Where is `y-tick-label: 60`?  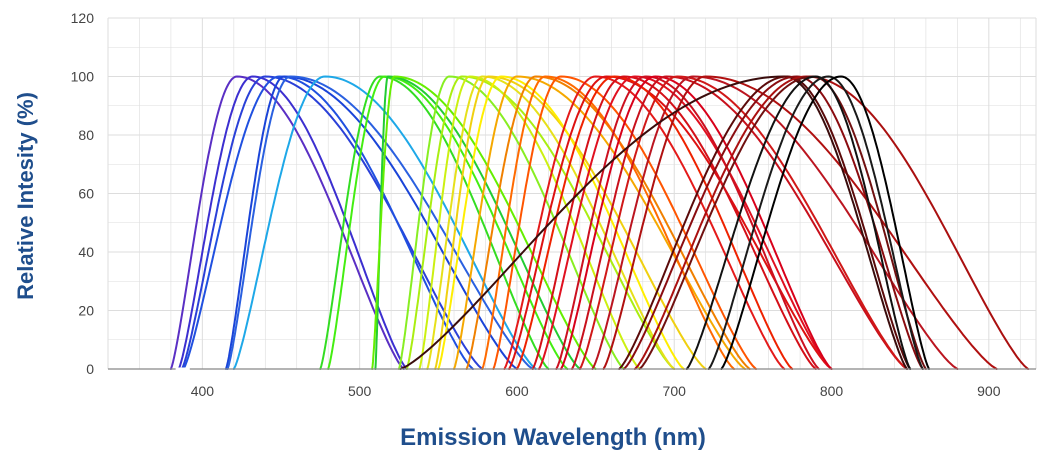 y-tick-label: 60 is located at coordinates (86, 194).